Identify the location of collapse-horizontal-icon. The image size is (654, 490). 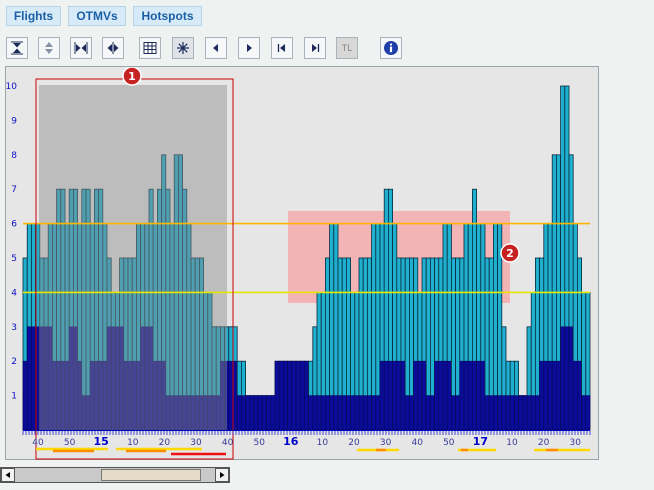
(81, 48).